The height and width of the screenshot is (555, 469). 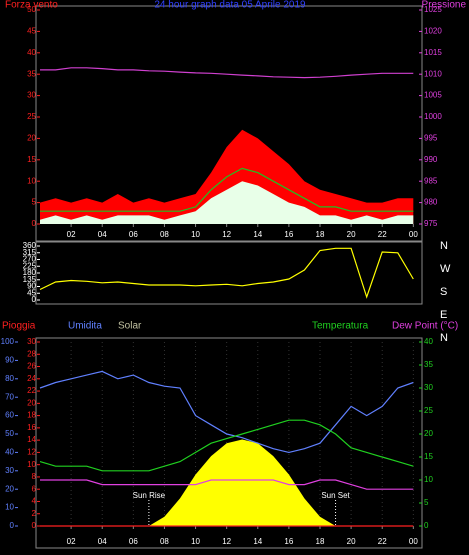 I want to click on y2-tick-label: 975, so click(x=431, y=223).